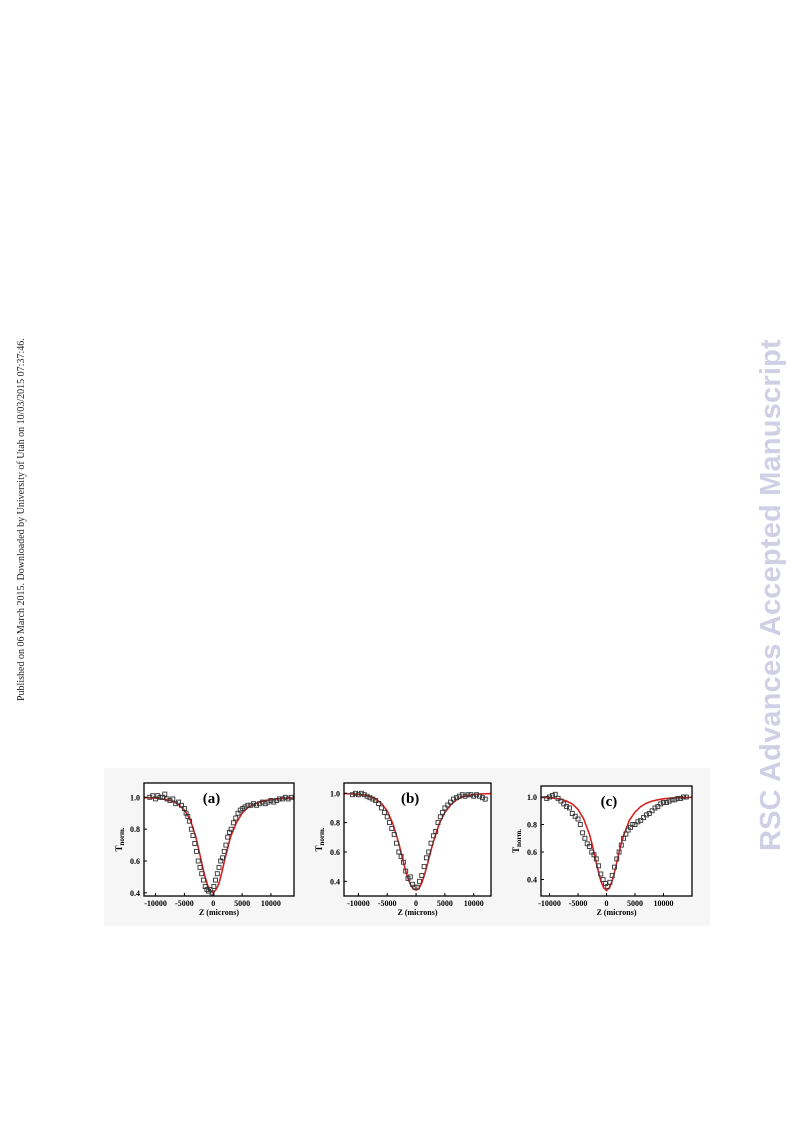  Describe the element at coordinates (417, 839) in the screenshot. I see `plot-area` at that location.